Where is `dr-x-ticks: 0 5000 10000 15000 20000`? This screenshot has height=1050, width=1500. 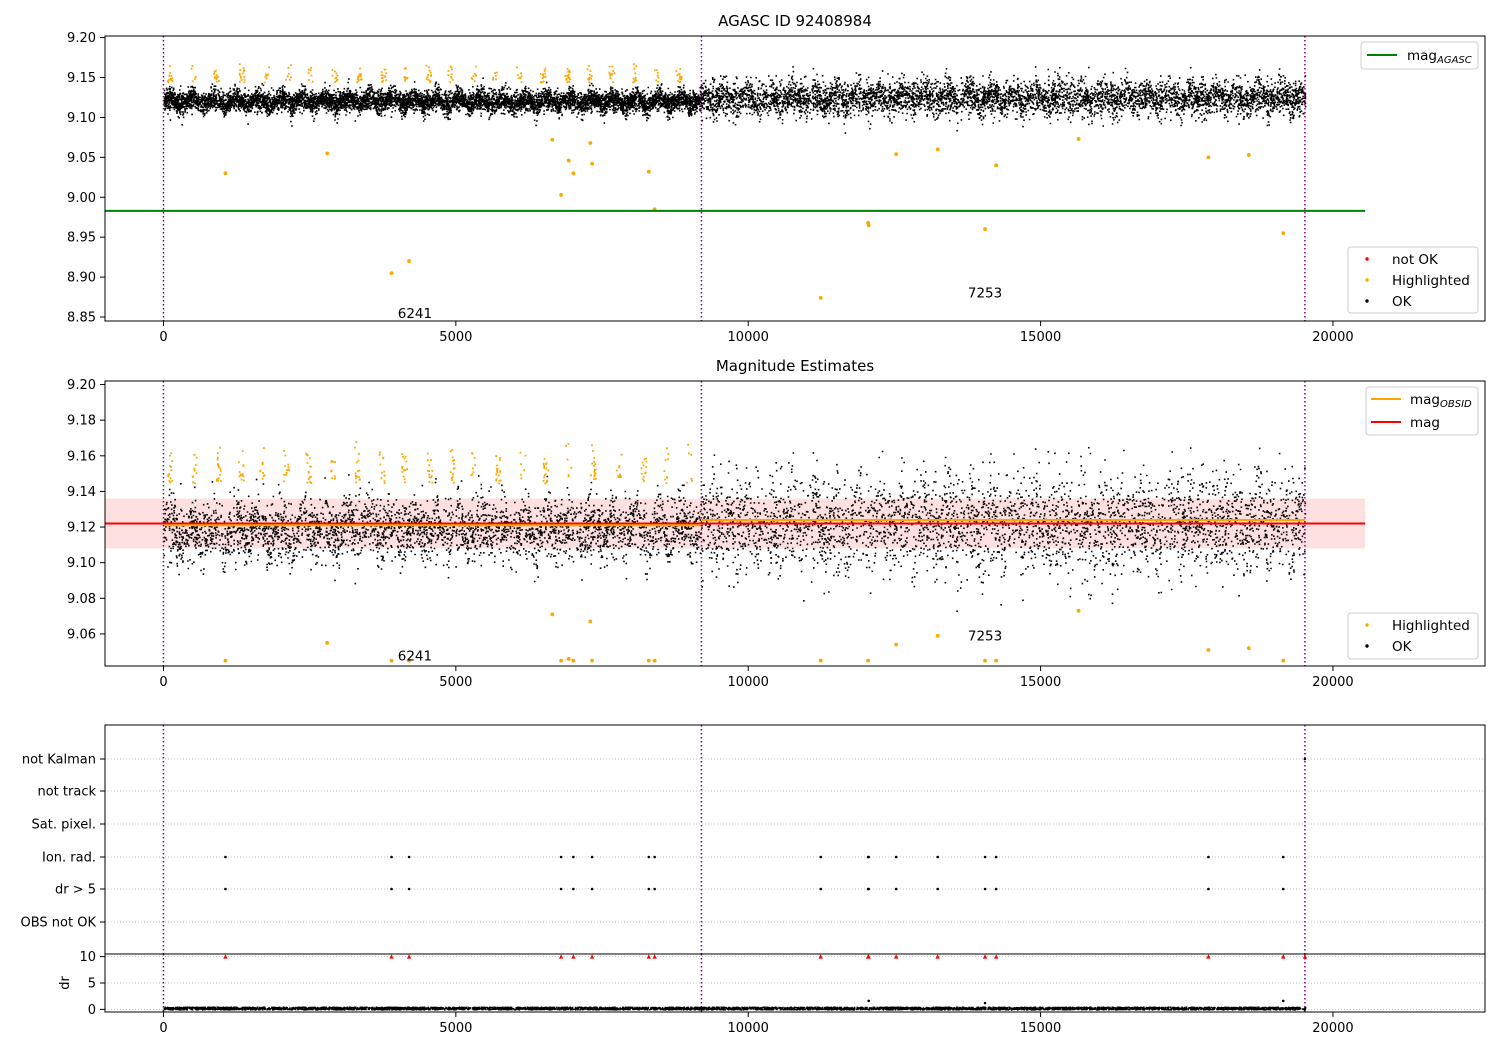
dr-x-ticks: 0 5000 10000 15000 20000 is located at coordinates (756, 1024).